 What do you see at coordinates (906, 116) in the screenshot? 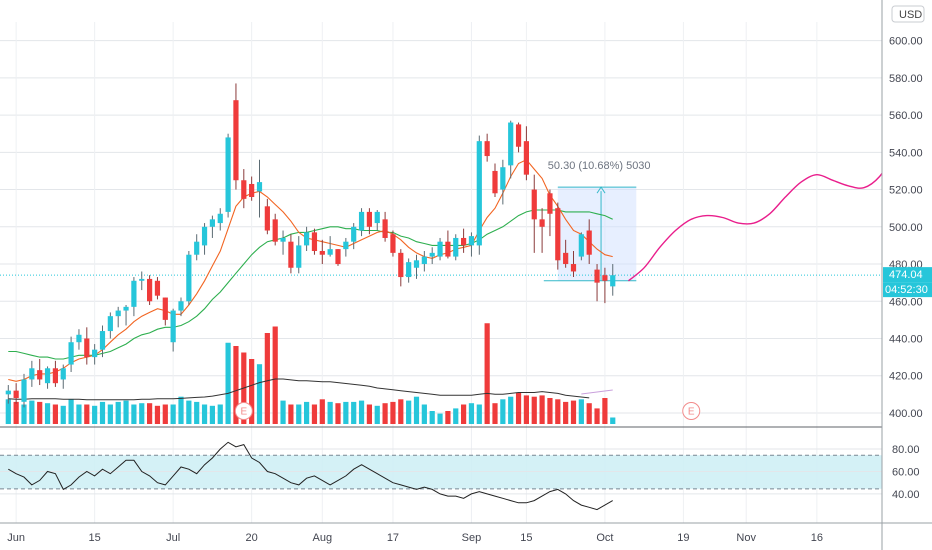
I see `price-tick-label: 560.00` at bounding box center [906, 116].